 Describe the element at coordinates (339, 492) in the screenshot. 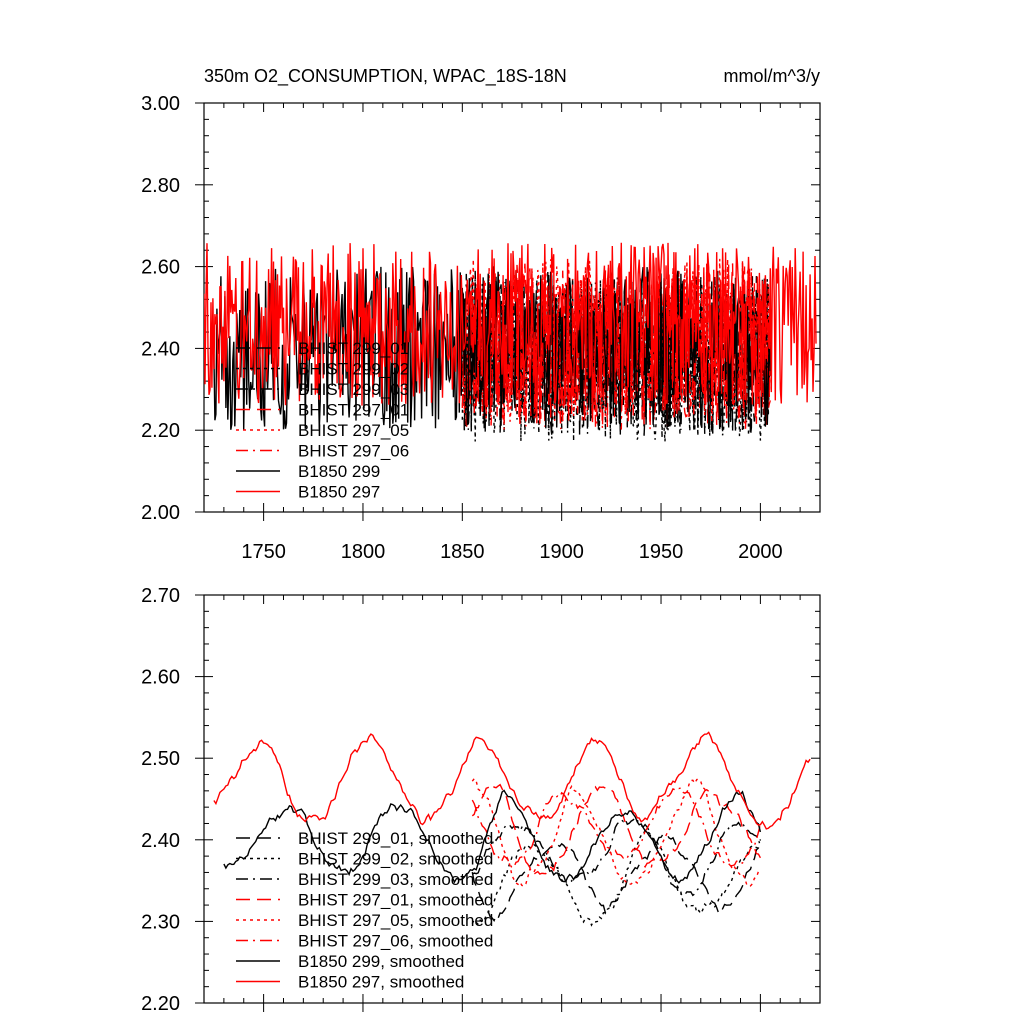

I see `legend-label: B1850 297` at that location.